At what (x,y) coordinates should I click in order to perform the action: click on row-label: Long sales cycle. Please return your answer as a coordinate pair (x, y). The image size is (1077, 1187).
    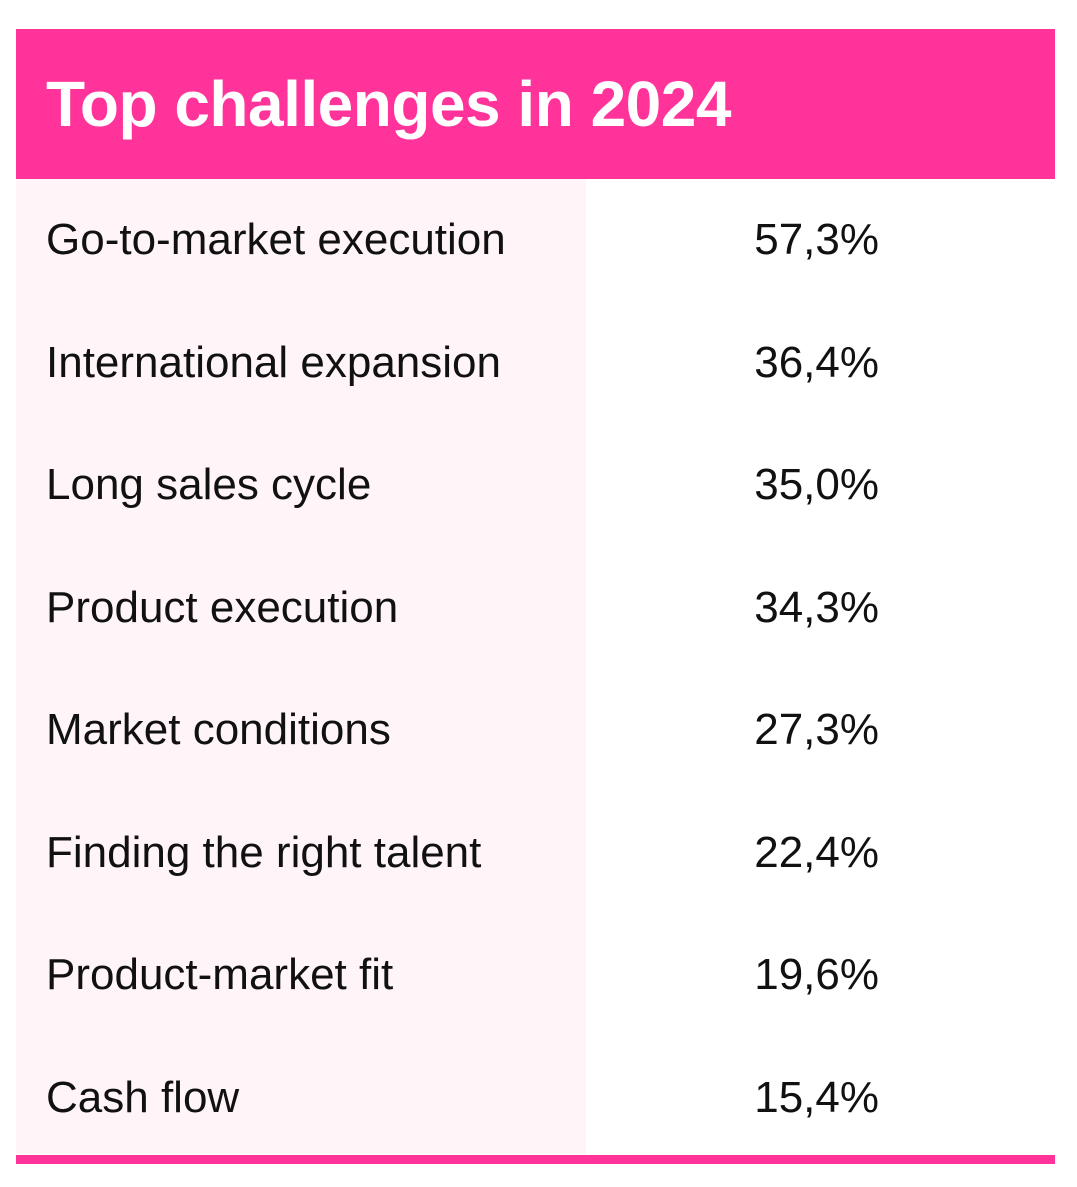
    Looking at the image, I should click on (209, 484).